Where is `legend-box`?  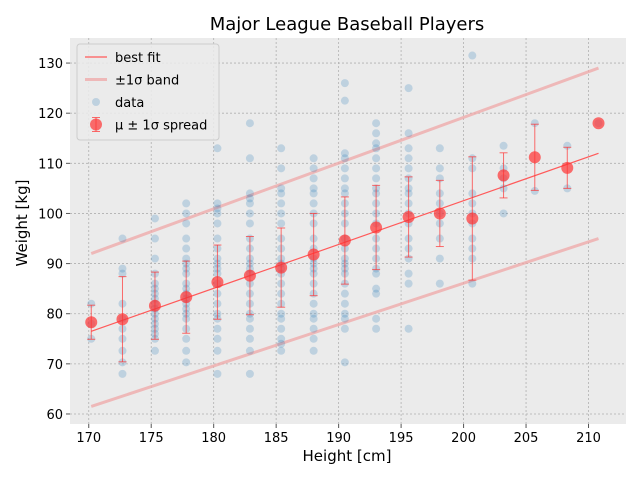 legend-box is located at coordinates (148, 92).